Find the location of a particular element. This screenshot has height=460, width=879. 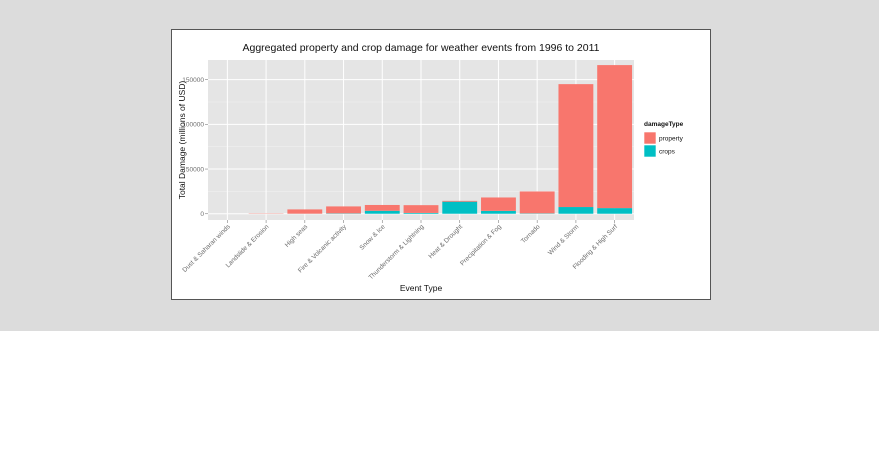

x-axis-title: Event Type is located at coordinates (421, 288).